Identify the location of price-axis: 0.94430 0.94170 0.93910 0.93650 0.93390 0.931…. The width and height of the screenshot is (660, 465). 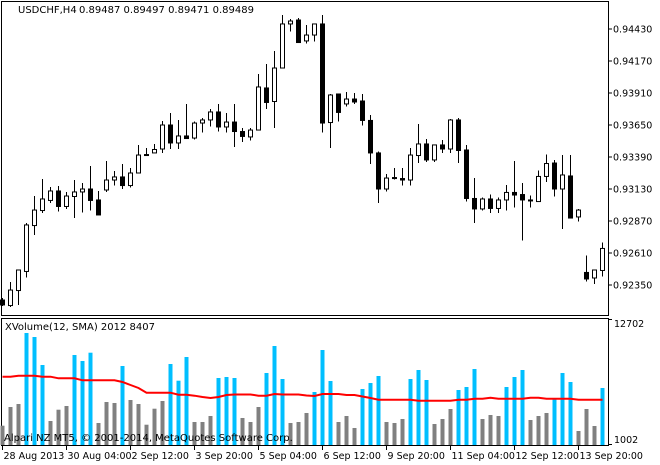
(630, 158).